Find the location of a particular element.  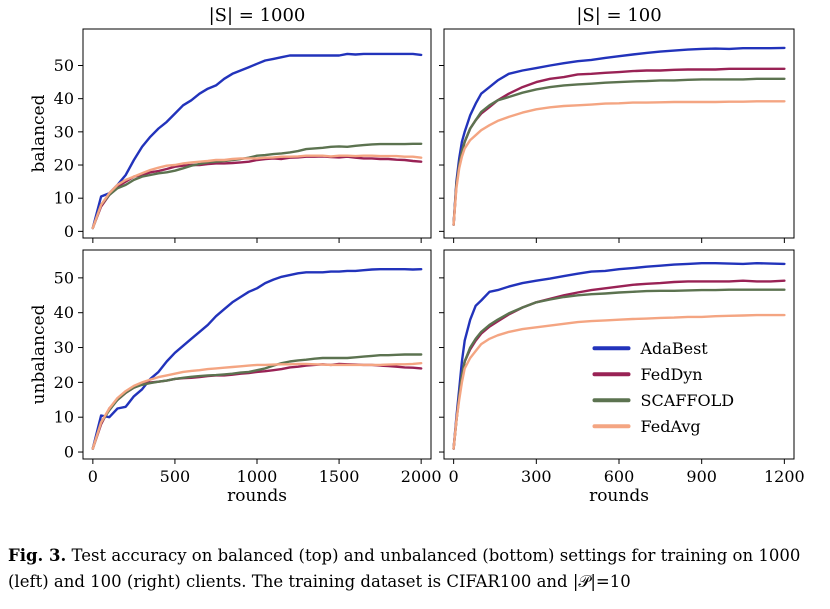

y-axis-label: balanced is located at coordinates (39, 133).